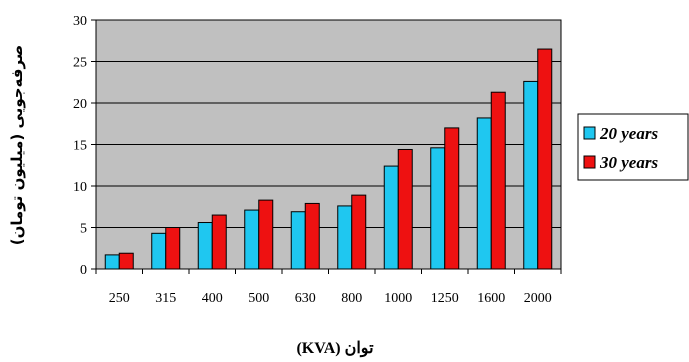  I want to click on y-tick-label: 20, so click(80, 104).